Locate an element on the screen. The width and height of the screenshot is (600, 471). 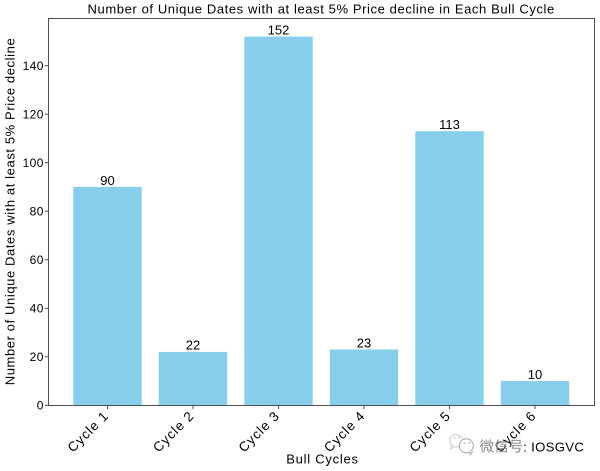
svg-text: Bull Cycles is located at coordinates (322, 459).